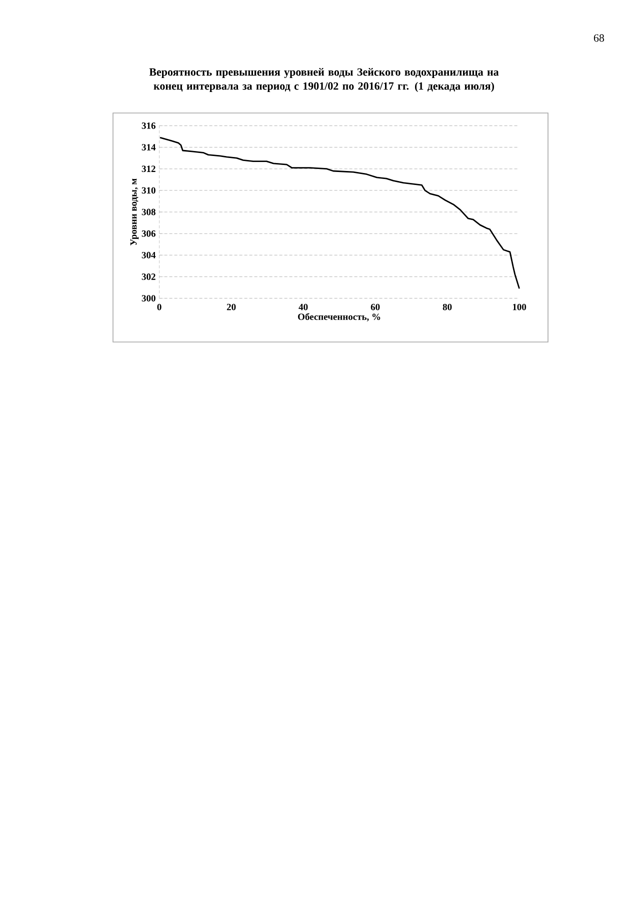  I want to click on x-tick-label: 100, so click(519, 307).